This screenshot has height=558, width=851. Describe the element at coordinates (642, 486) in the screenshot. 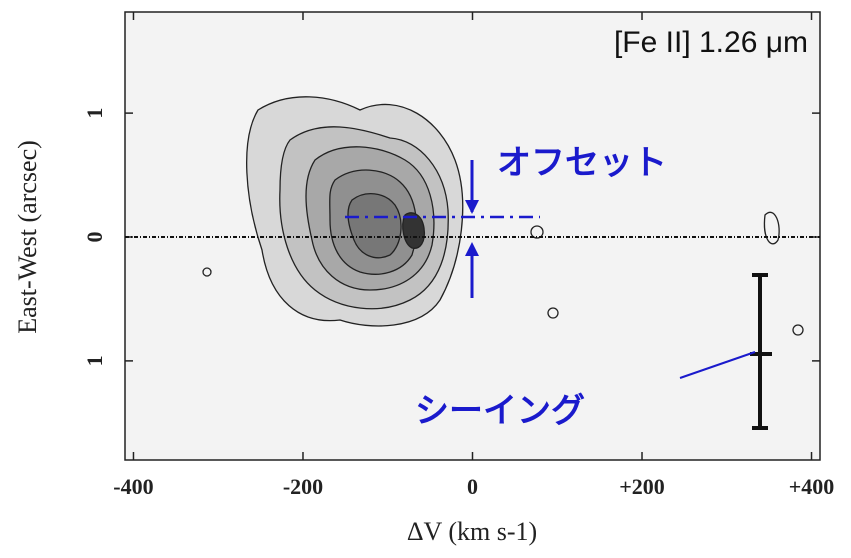

I see `x-tick-label: +200` at that location.